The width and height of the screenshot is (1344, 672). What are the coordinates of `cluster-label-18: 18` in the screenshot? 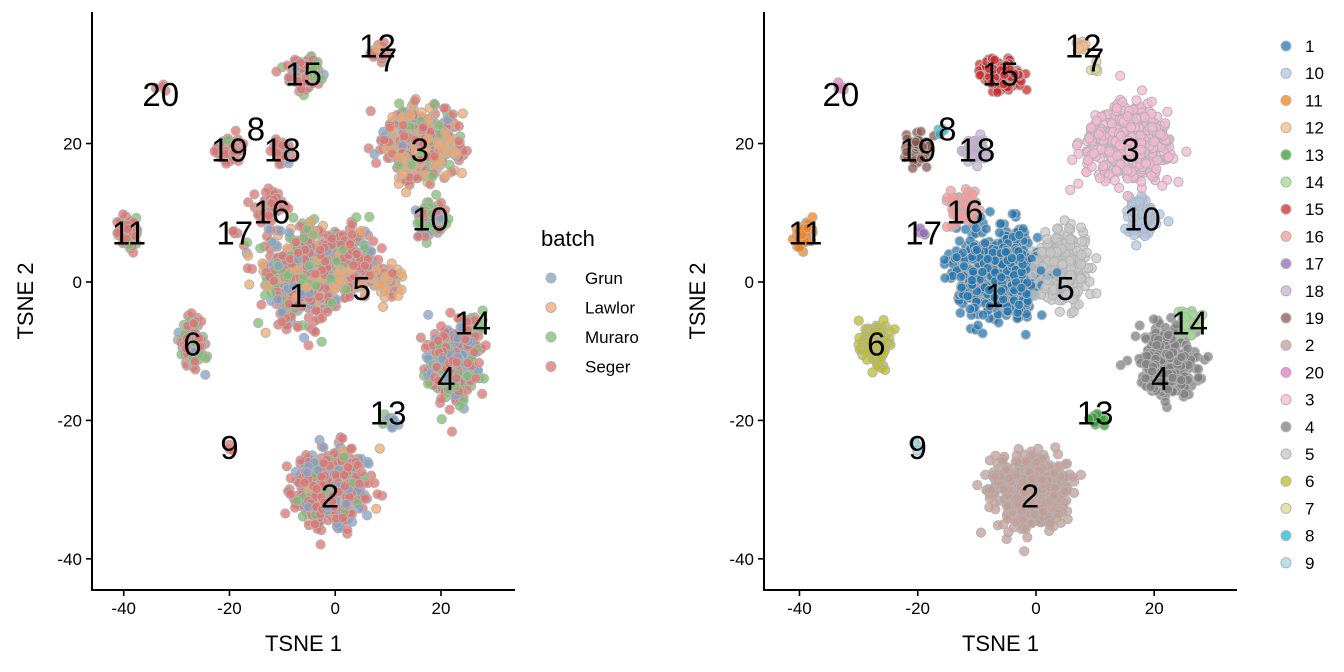 It's located at (282, 149).